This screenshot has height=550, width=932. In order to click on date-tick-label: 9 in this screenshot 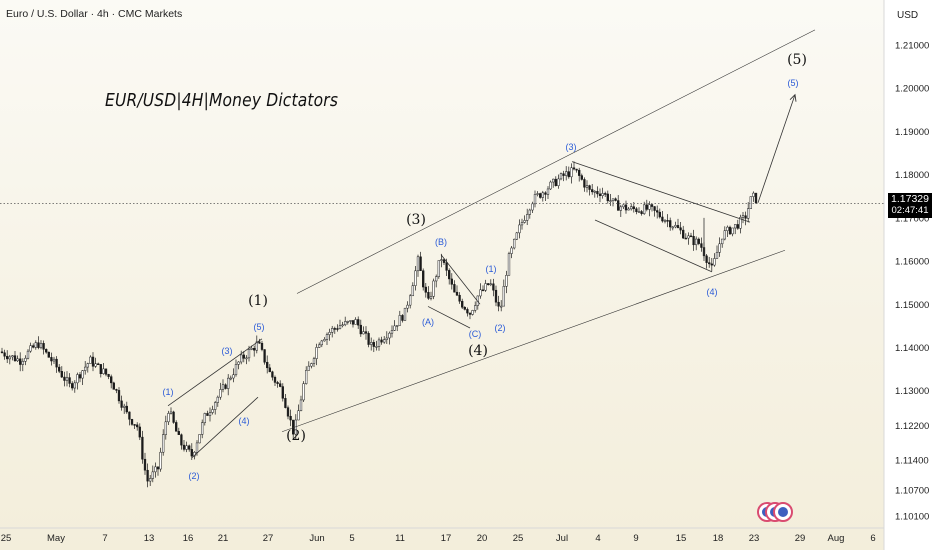, I will do `click(635, 538)`.